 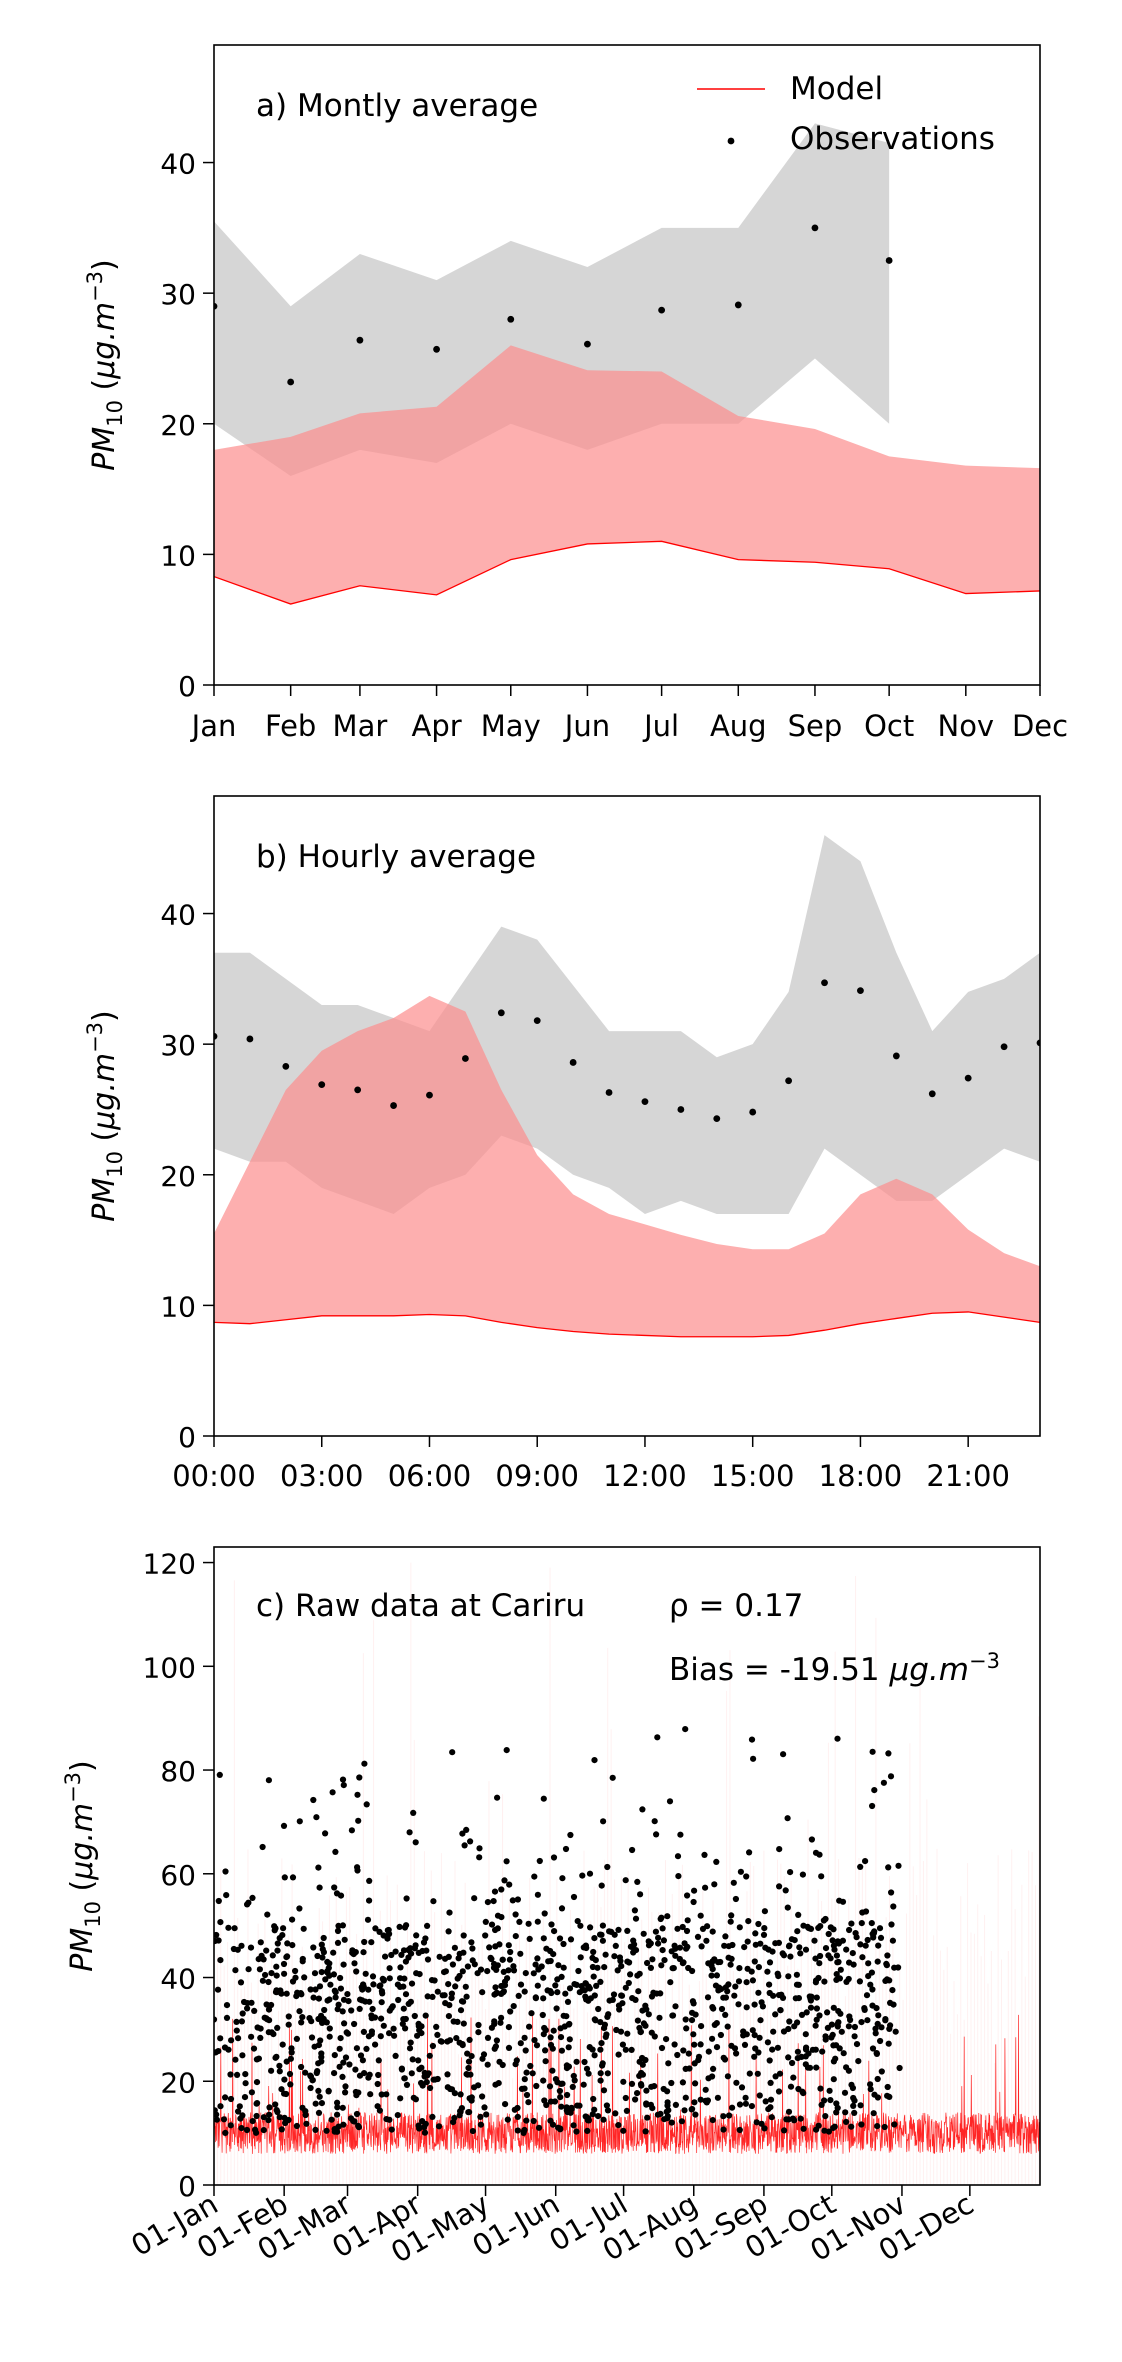 I want to click on x-tick-label: 12:00, so click(x=645, y=1476).